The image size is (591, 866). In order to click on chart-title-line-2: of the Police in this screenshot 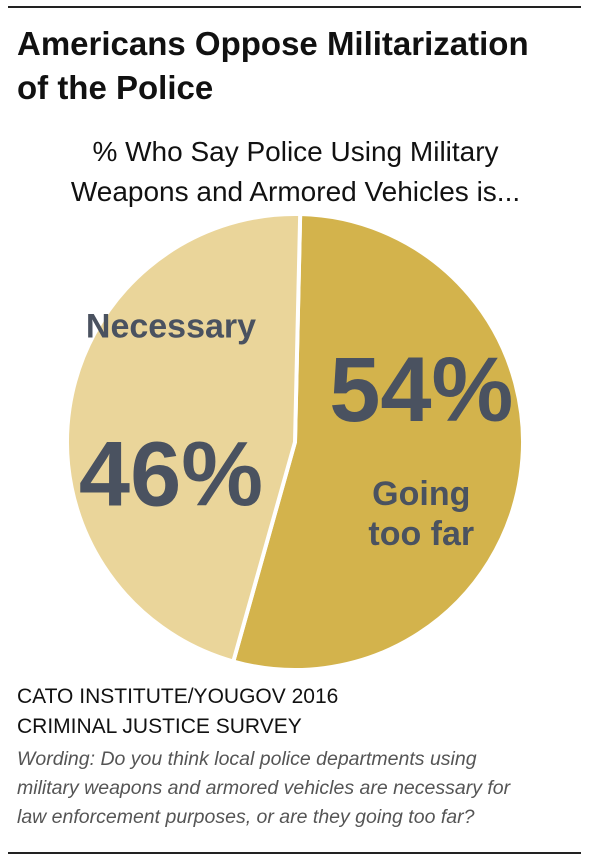, I will do `click(115, 87)`.